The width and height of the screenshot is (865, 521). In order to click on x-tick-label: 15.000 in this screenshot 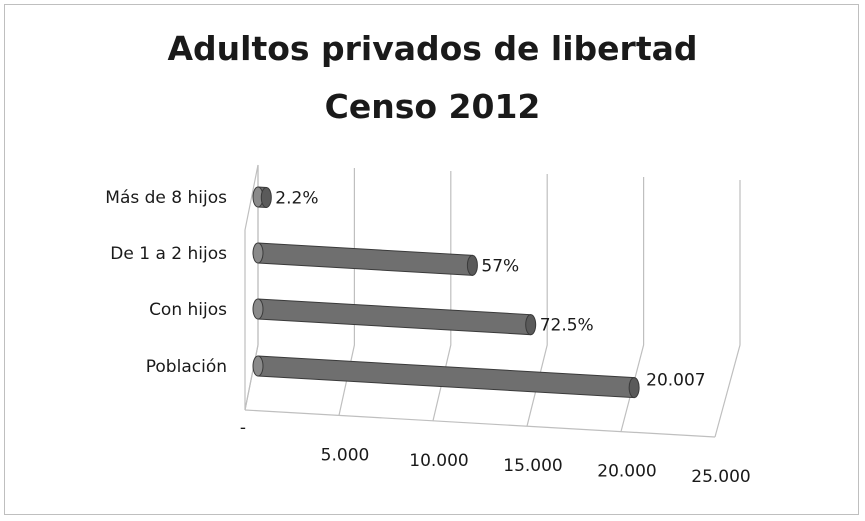, I will do `click(532, 466)`.